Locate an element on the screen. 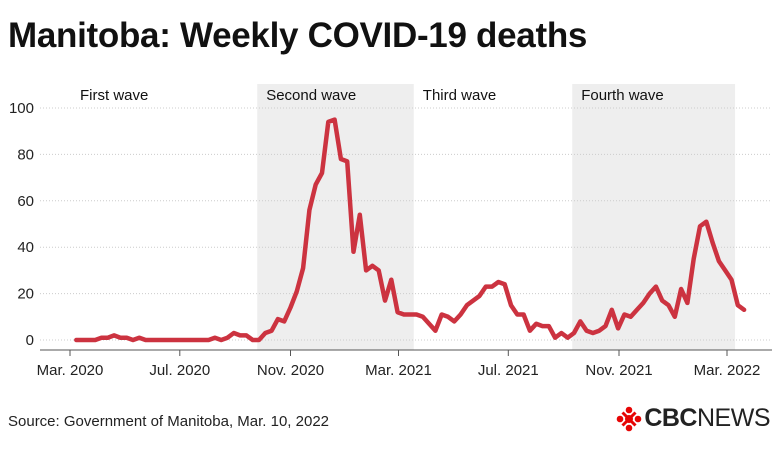  x-tick-label-0: Mar. 2020 is located at coordinates (70, 370).